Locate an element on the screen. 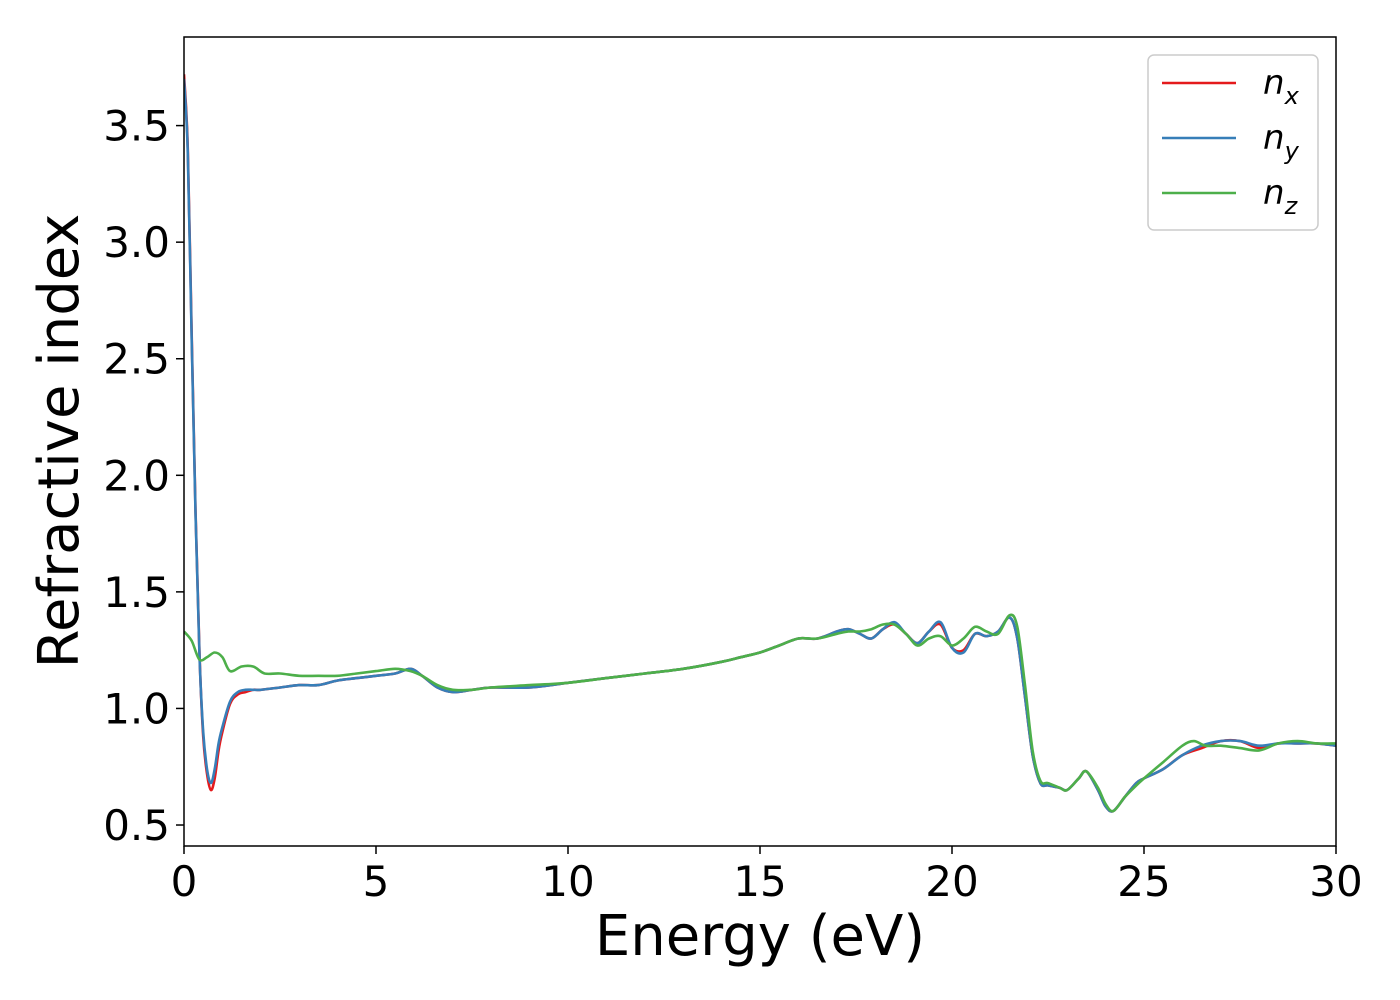  x-tick-label: 25 is located at coordinates (1143, 881).